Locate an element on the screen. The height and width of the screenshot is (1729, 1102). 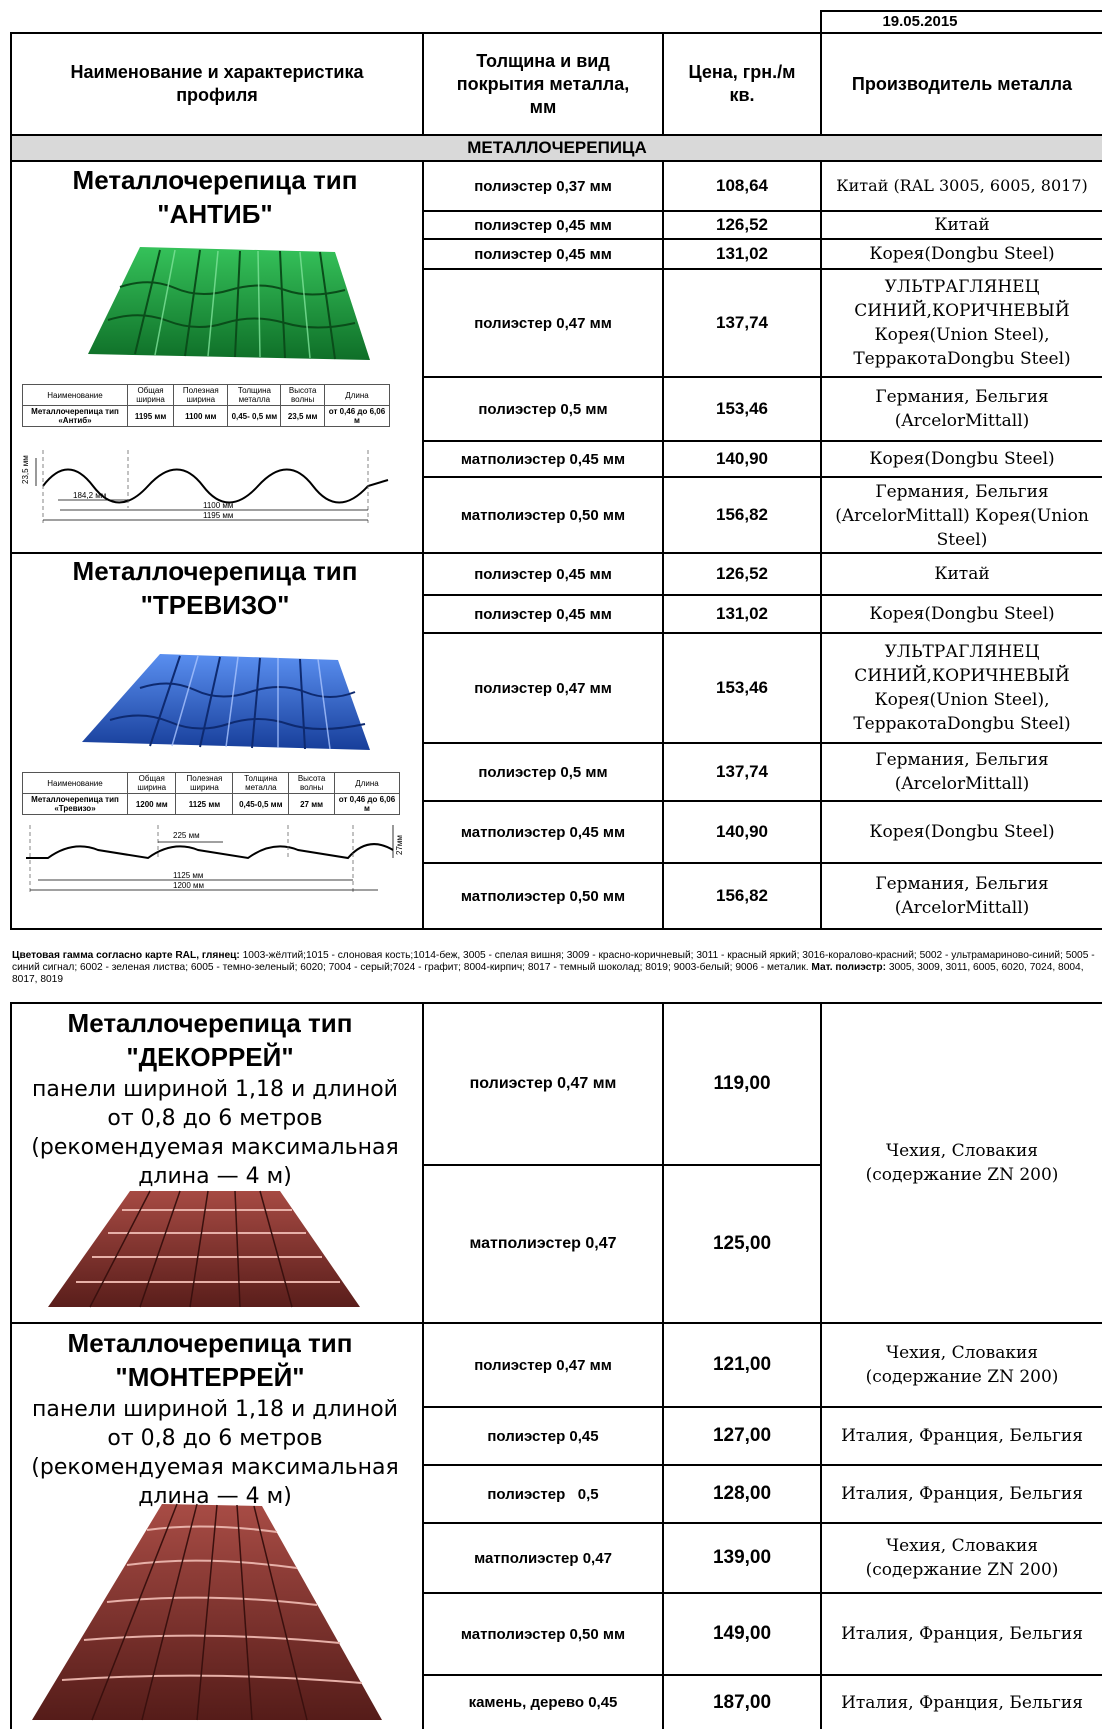
monterrey-row3-thickness: полиэстер 0,5 is located at coordinates (543, 1494).